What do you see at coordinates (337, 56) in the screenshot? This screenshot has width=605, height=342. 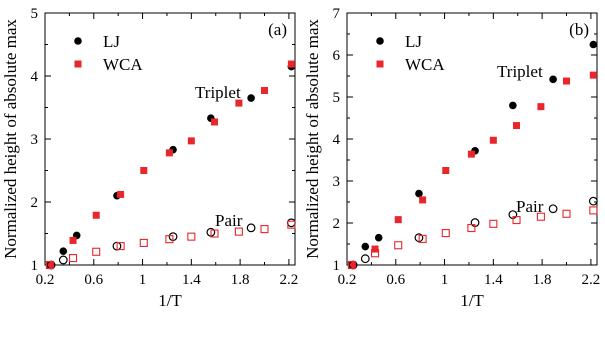 I see `y-tick-label: 6` at bounding box center [337, 56].